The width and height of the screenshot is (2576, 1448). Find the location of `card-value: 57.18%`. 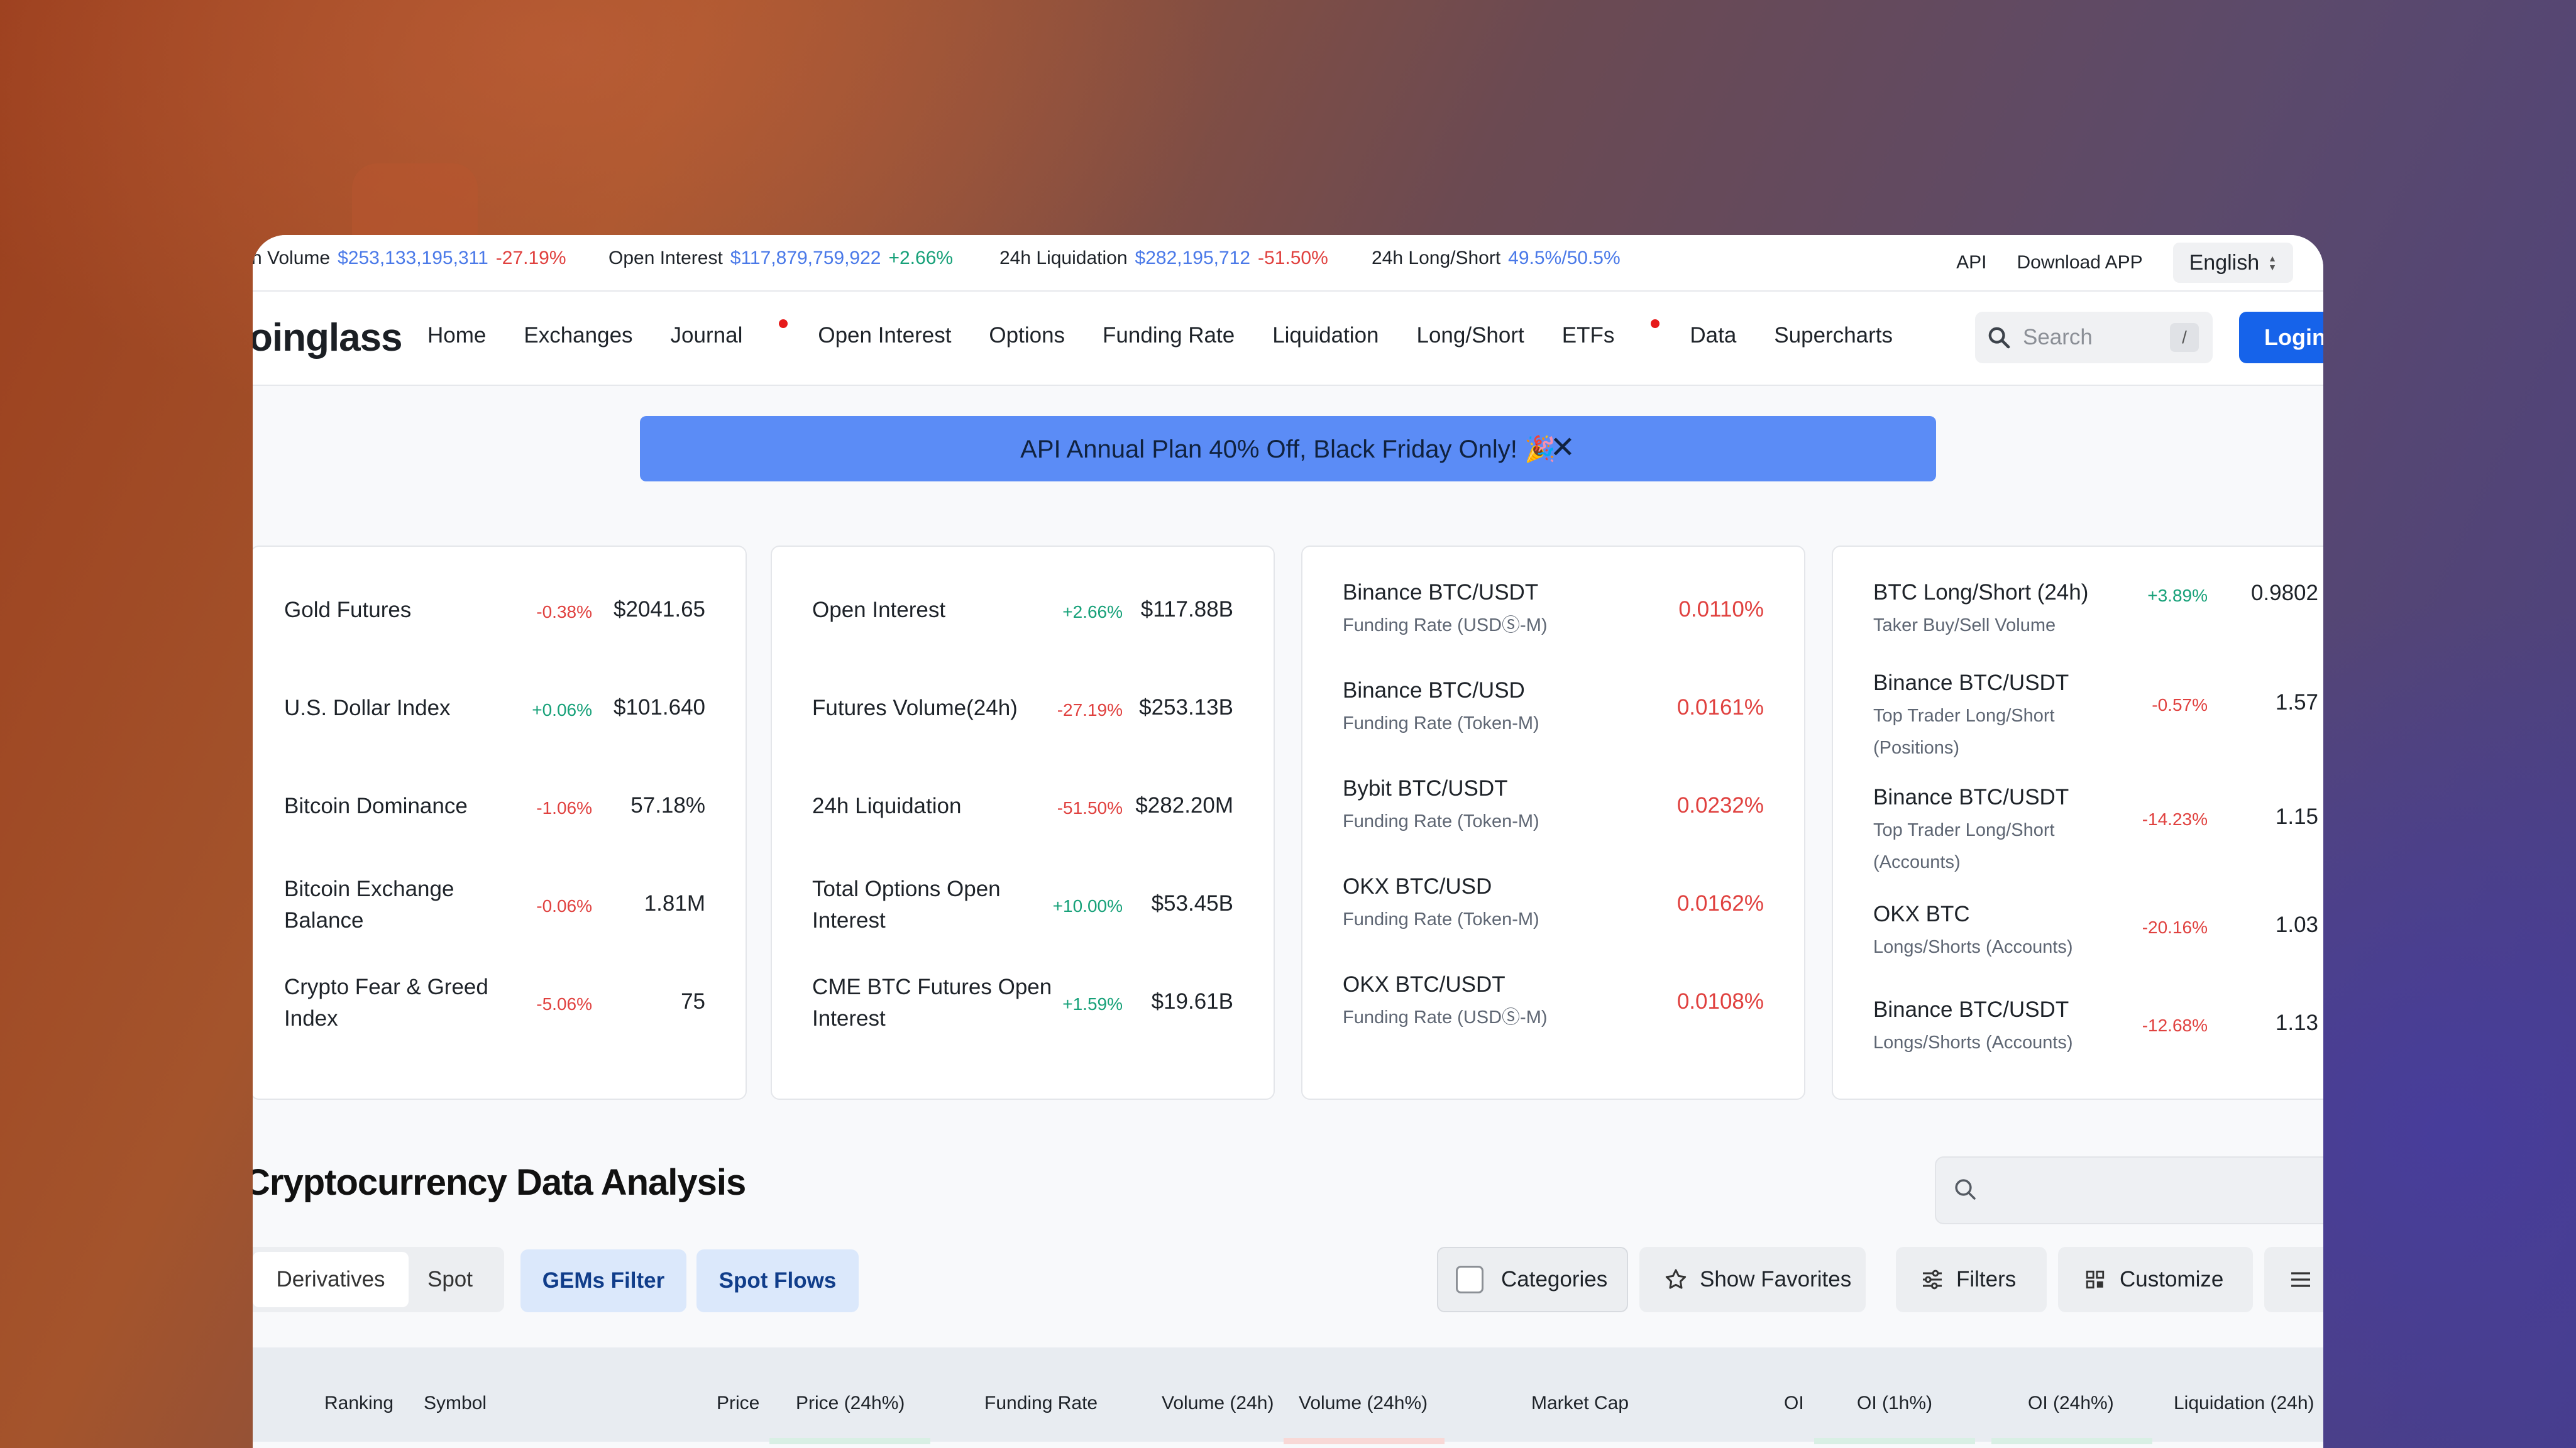

card-value: 57.18% is located at coordinates (667, 805).